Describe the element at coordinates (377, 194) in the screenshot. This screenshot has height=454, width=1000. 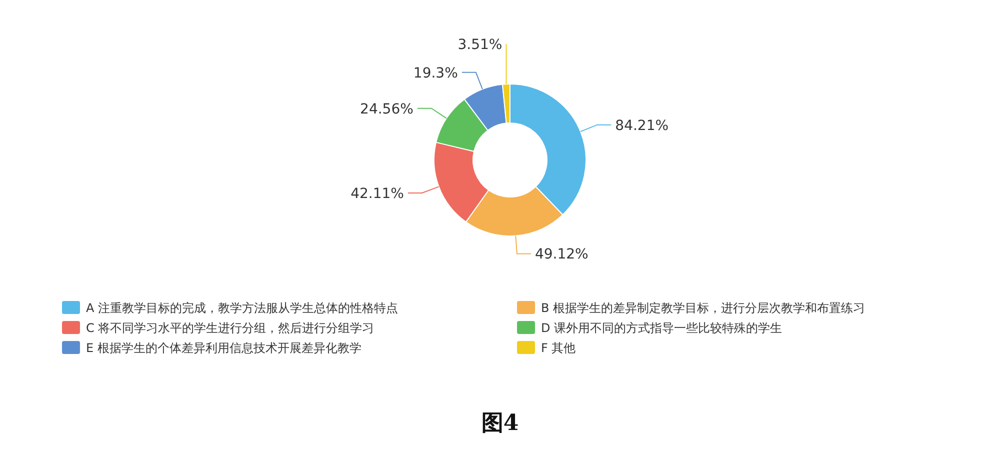
I see `data-label: 42.11%` at that location.